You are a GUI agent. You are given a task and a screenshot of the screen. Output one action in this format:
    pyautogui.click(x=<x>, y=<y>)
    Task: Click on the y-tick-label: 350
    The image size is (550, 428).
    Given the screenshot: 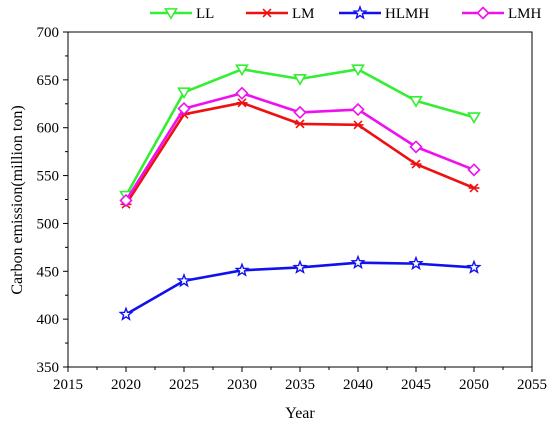 What is the action you would take?
    pyautogui.click(x=48, y=368)
    